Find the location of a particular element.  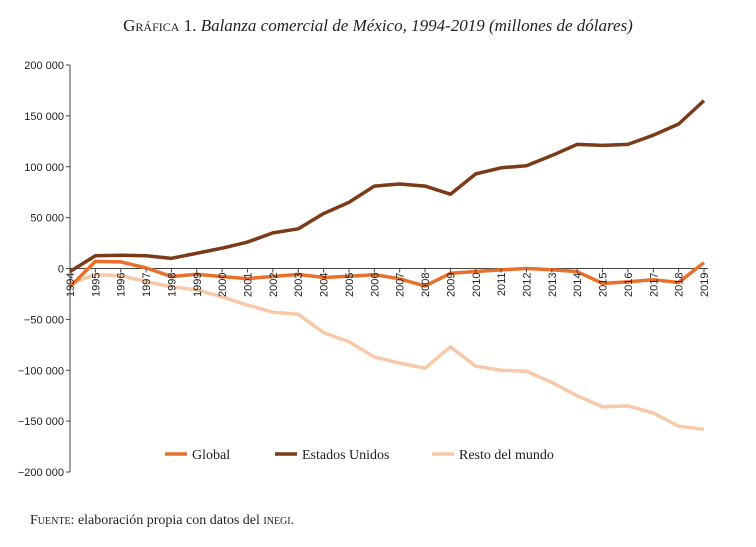

x-tick-label: 2005 is located at coordinates (350, 285).